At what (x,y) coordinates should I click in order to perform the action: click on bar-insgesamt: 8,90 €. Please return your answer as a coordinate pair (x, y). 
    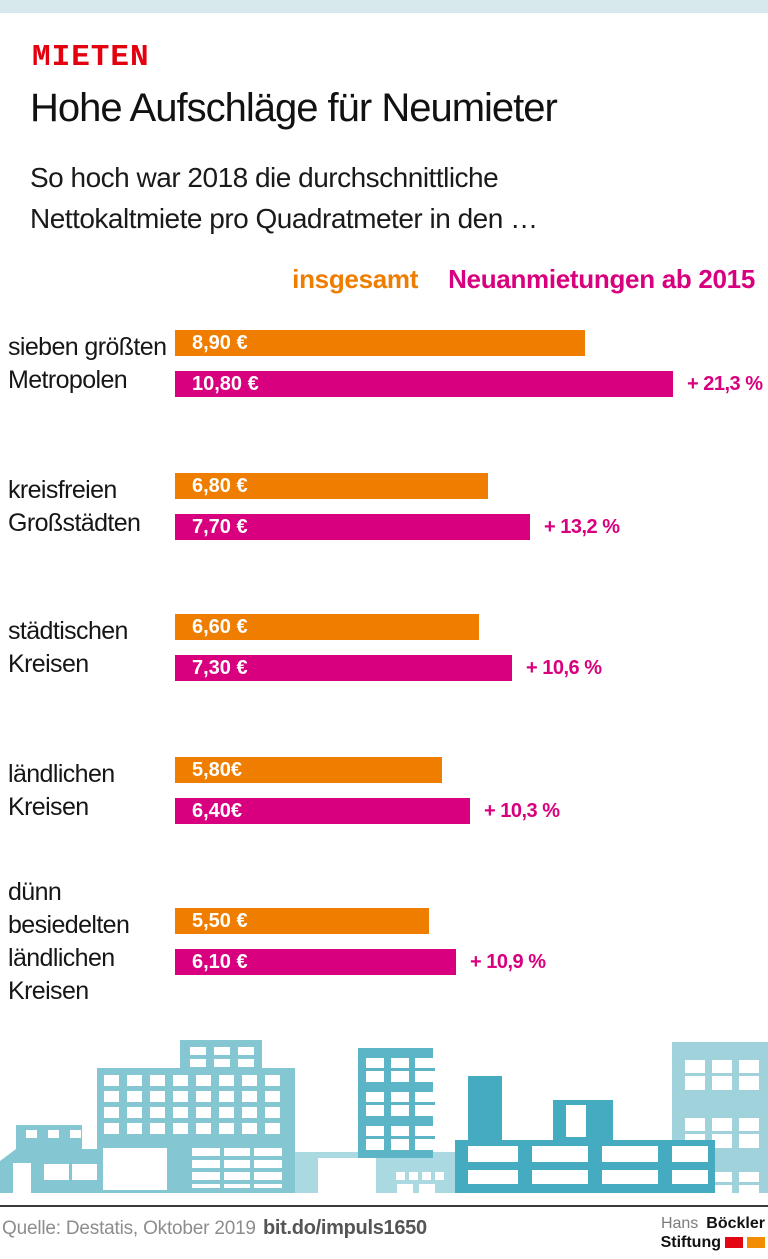
    Looking at the image, I should click on (380, 343).